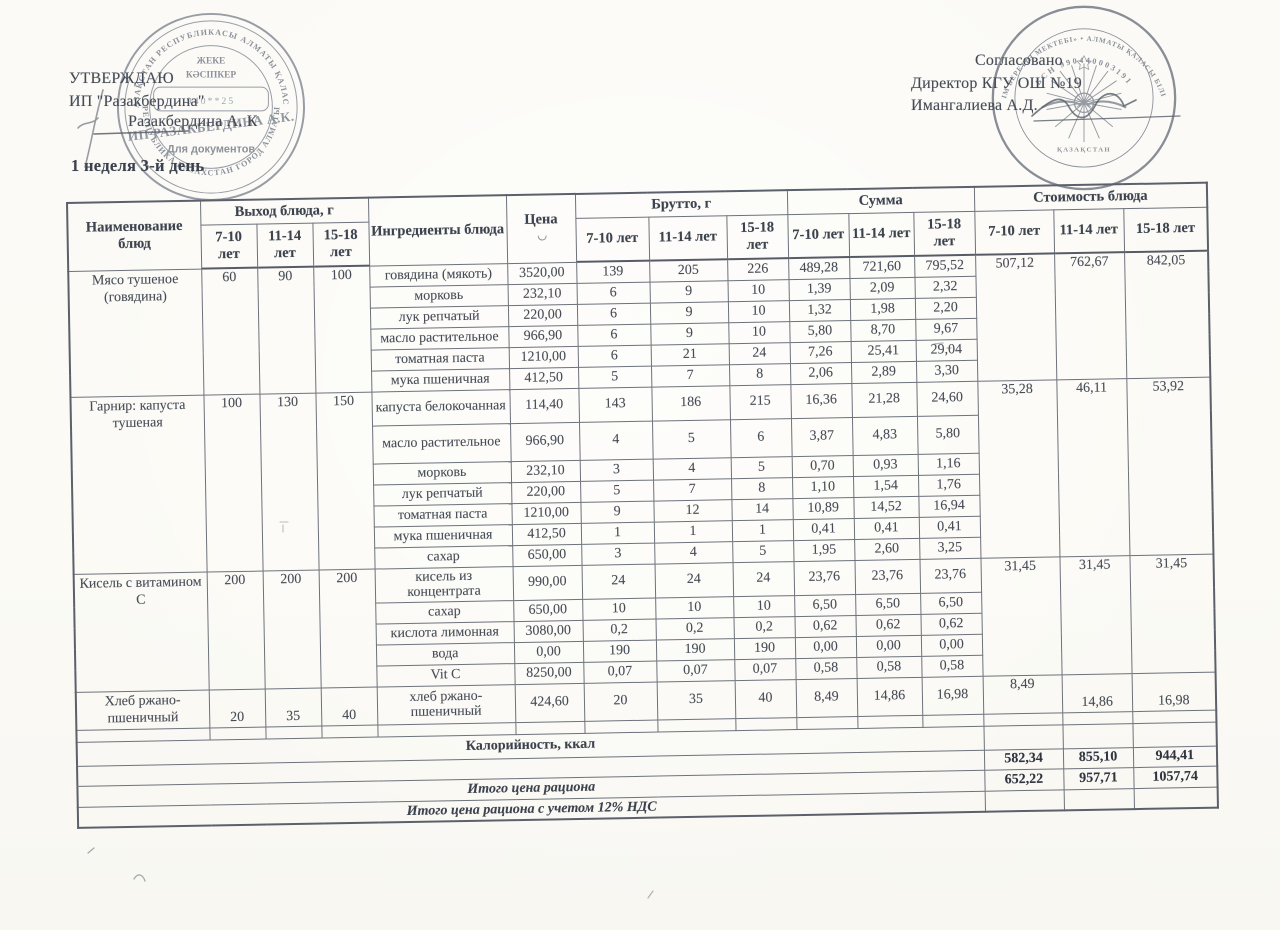 The image size is (1280, 930). Describe the element at coordinates (235, 630) in the screenshot. I see `out-cell: 200` at that location.